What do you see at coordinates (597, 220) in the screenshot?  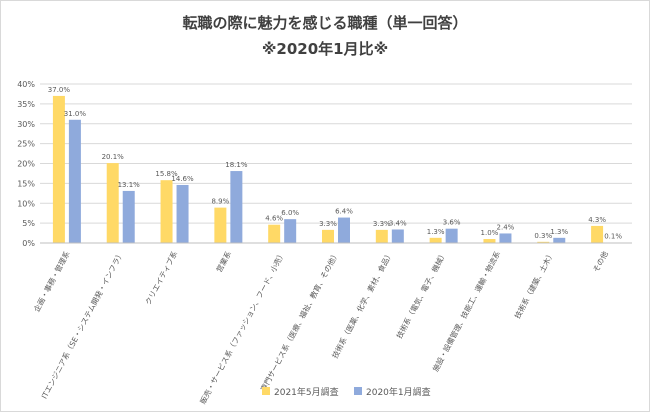 I see `value-label: 4.3%` at bounding box center [597, 220].